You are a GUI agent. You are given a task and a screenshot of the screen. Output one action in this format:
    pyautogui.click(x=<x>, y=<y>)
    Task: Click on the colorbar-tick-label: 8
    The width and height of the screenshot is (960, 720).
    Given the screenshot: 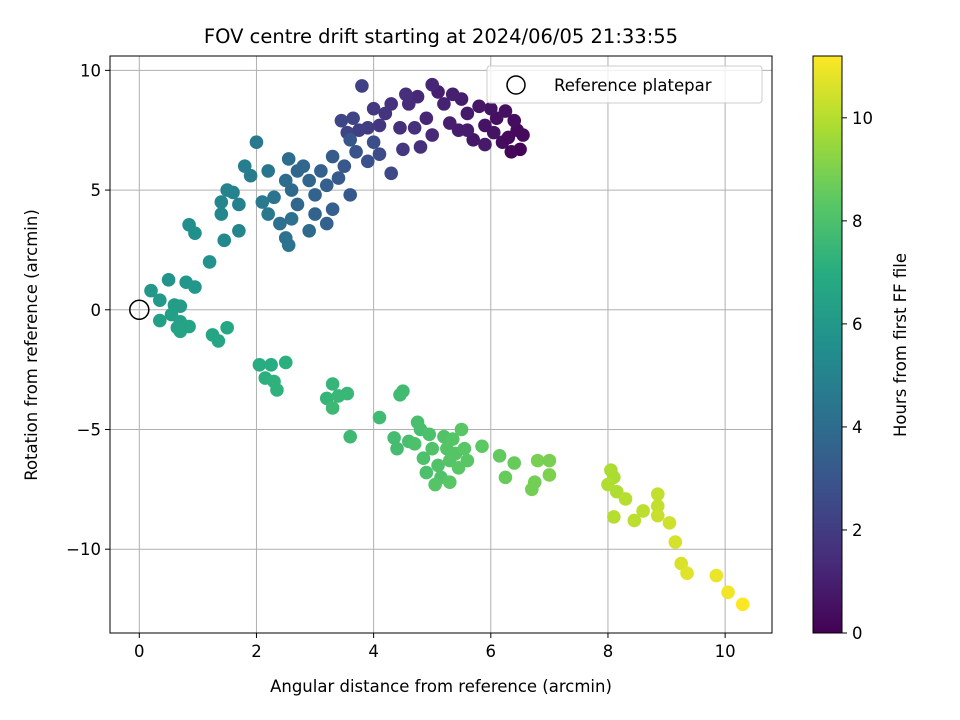 What is the action you would take?
    pyautogui.click(x=857, y=221)
    